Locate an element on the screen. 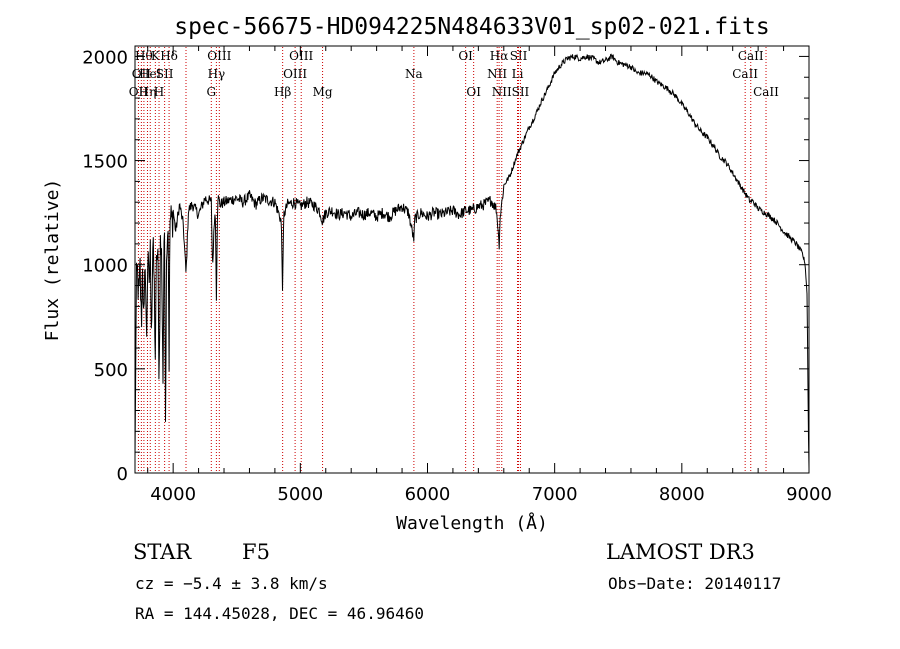 This screenshot has height=649, width=900. line-marker-label-12: OIII is located at coordinates (219, 56).